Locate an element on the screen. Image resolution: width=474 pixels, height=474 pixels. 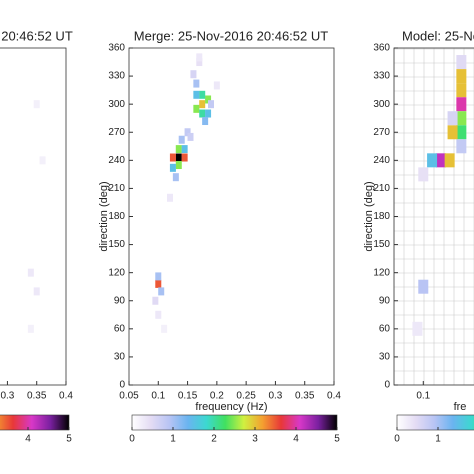
y-tick-label: 0 is located at coordinates (122, 385).